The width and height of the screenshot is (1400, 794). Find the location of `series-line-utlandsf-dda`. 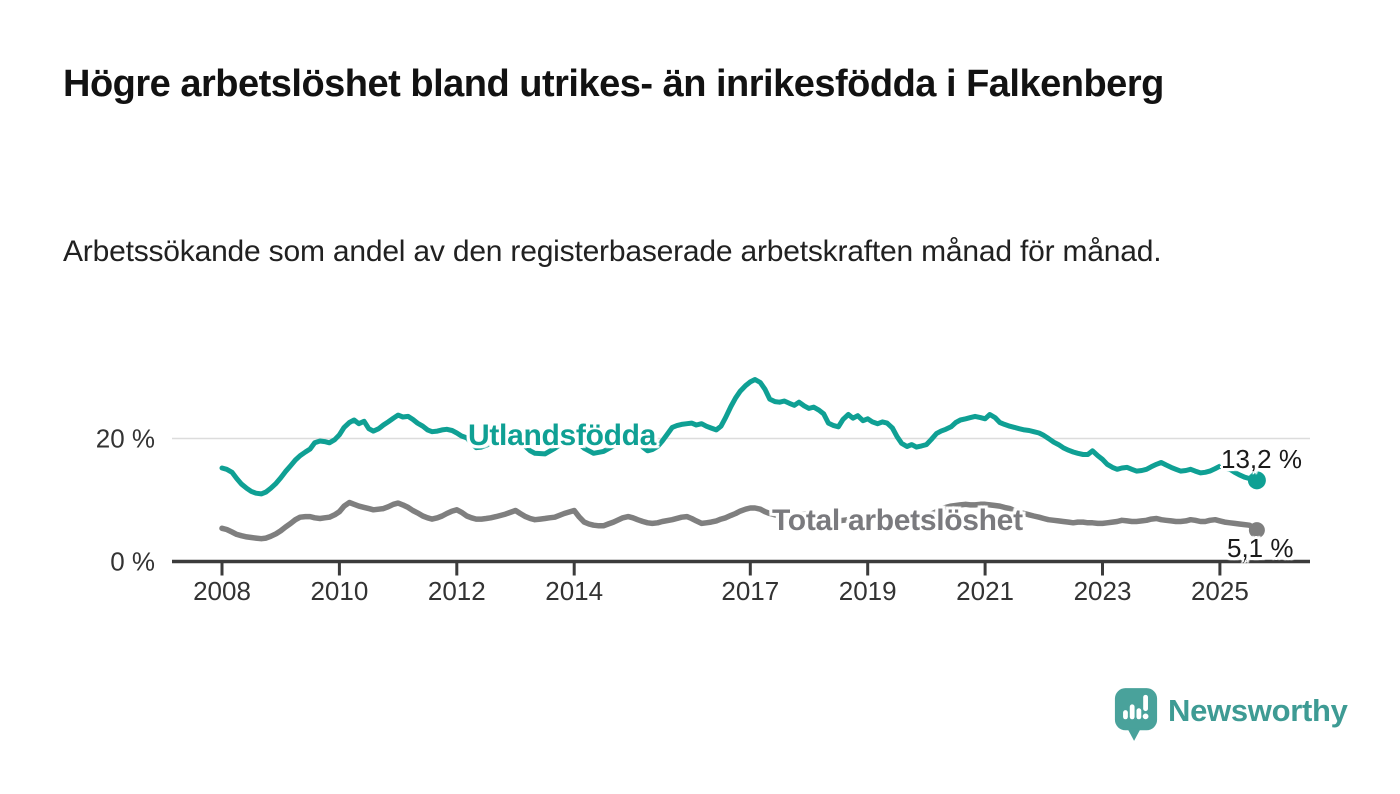

series-line-utlandsf-dda is located at coordinates (739, 437).